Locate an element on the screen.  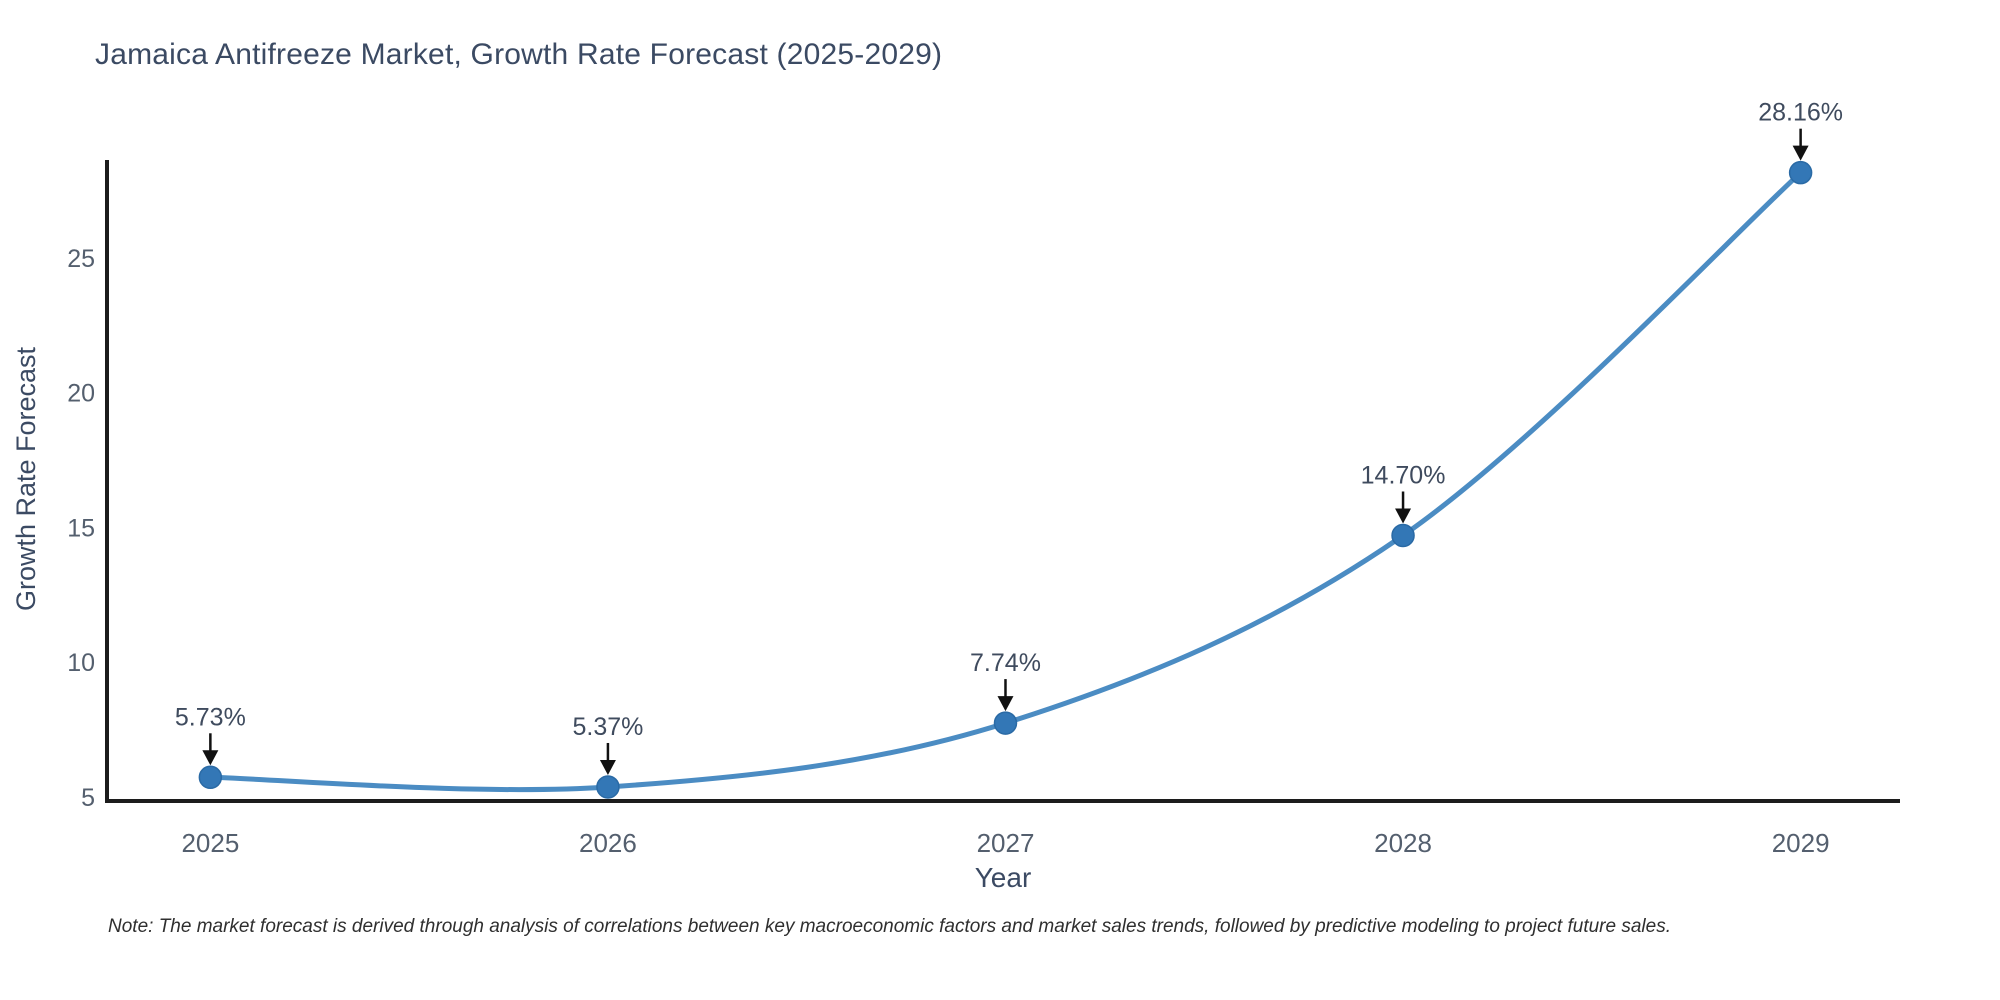
x-tick-label: 2025 is located at coordinates (210, 843).